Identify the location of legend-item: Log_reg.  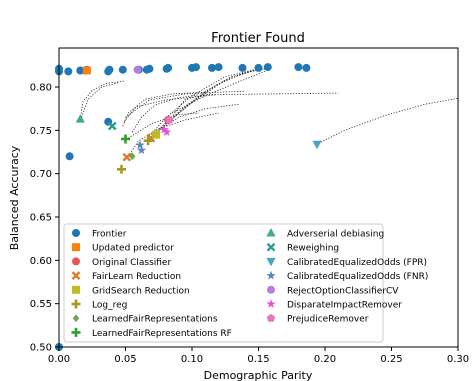
(99, 305).